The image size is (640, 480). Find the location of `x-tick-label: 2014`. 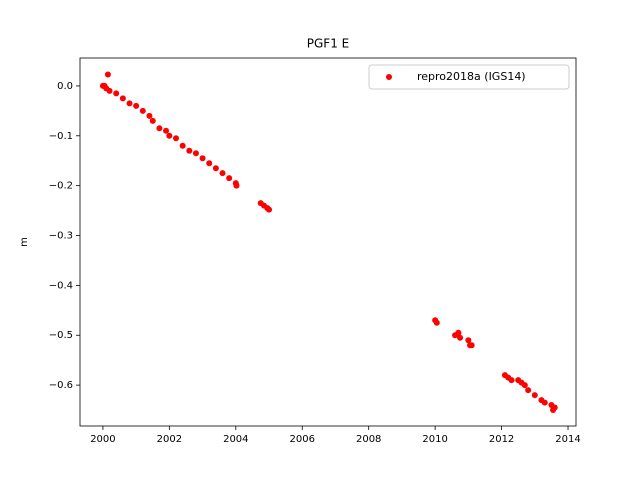

x-tick-label: 2014 is located at coordinates (567, 439).